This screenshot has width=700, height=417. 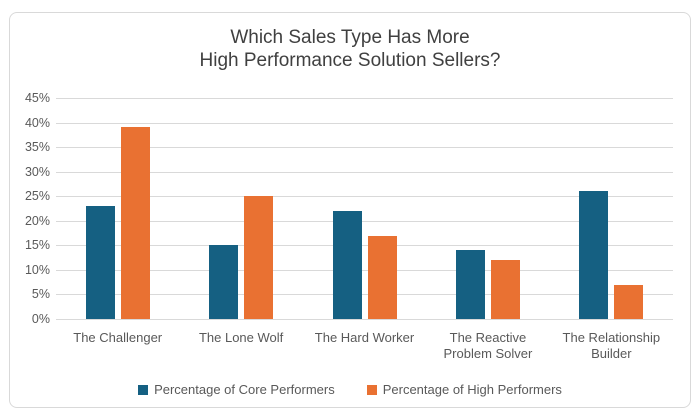 What do you see at coordinates (611, 345) in the screenshot?
I see `x-category-label: The Relationship Builder` at bounding box center [611, 345].